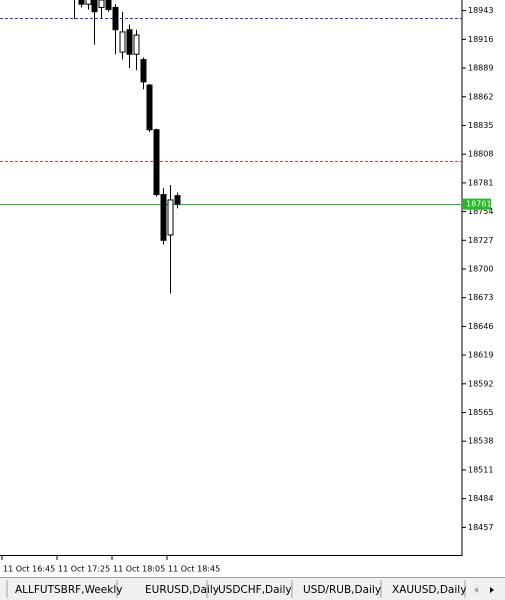 The height and width of the screenshot is (600, 505). What do you see at coordinates (480, 355) in the screenshot?
I see `y-tick-label: 18619` at bounding box center [480, 355].